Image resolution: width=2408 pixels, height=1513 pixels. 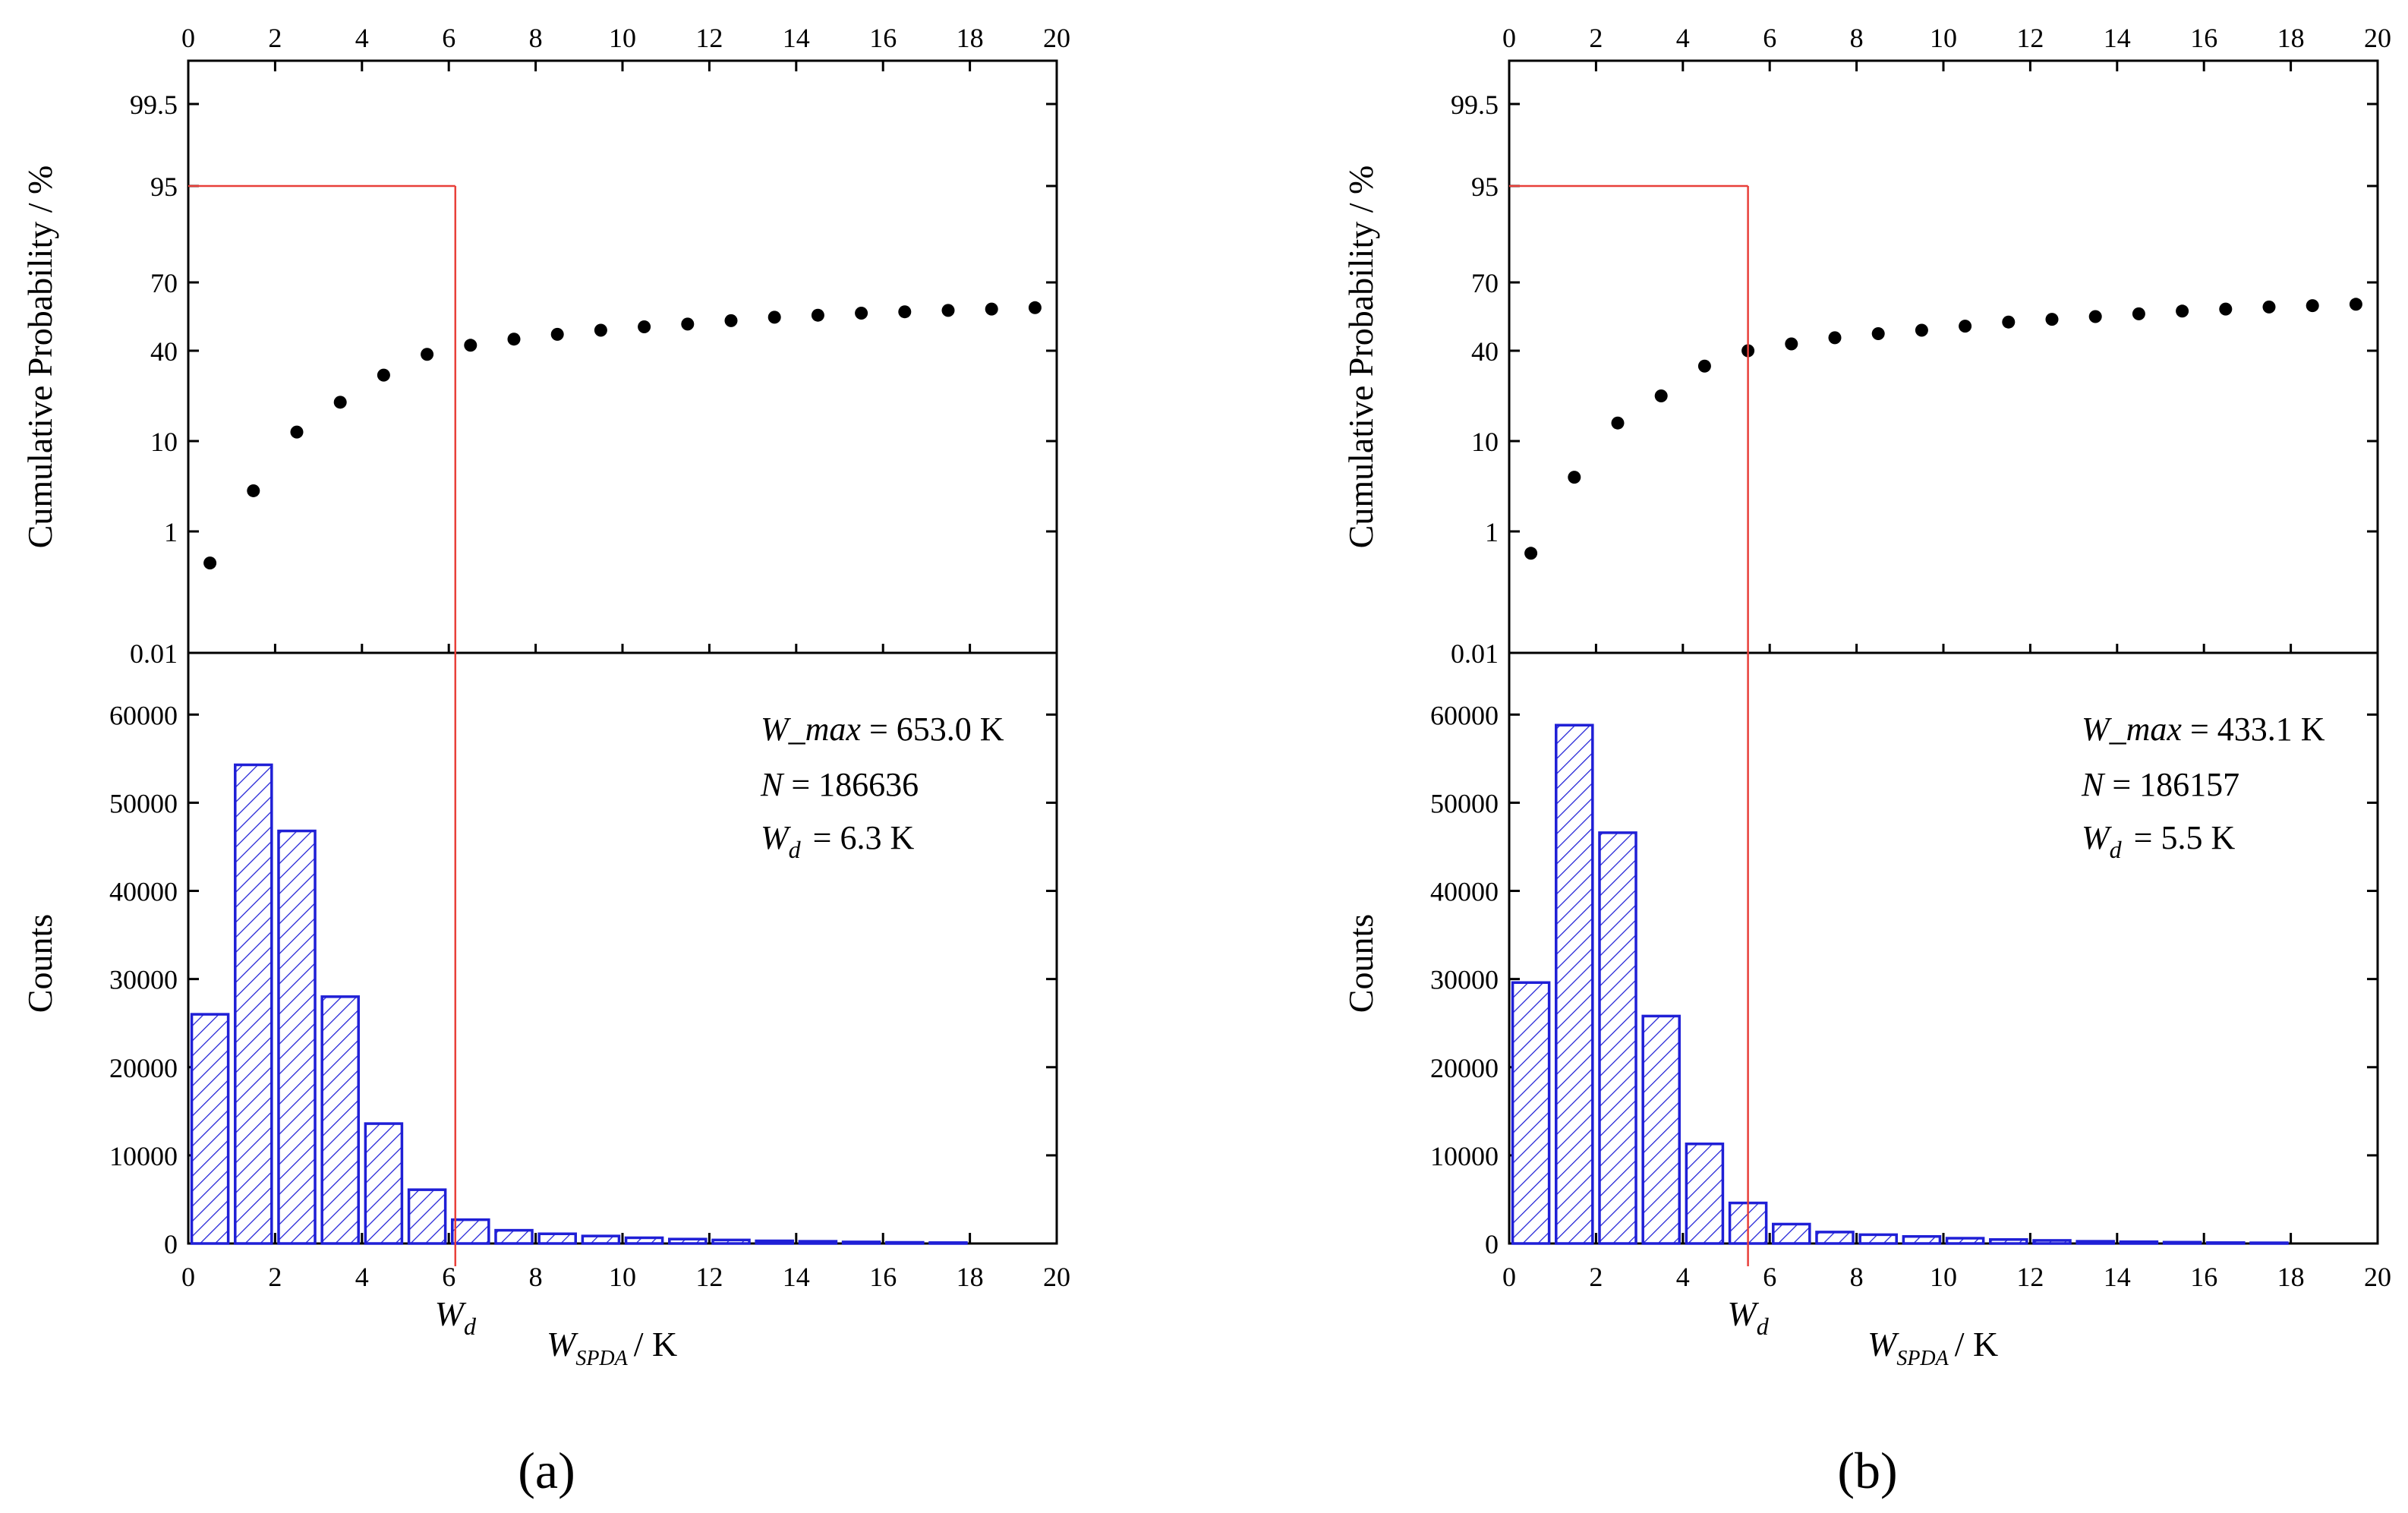 What do you see at coordinates (362, 1277) in the screenshot?
I see `bottom-x-tick-label: 4` at bounding box center [362, 1277].